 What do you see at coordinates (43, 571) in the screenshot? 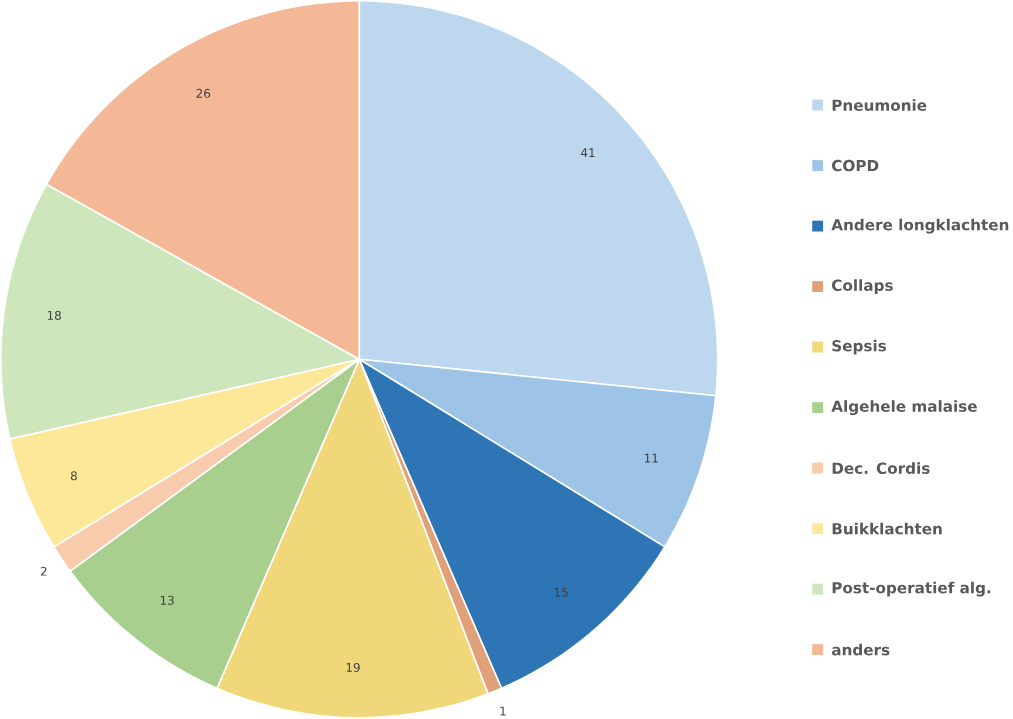
I see `data-label: 2` at bounding box center [43, 571].